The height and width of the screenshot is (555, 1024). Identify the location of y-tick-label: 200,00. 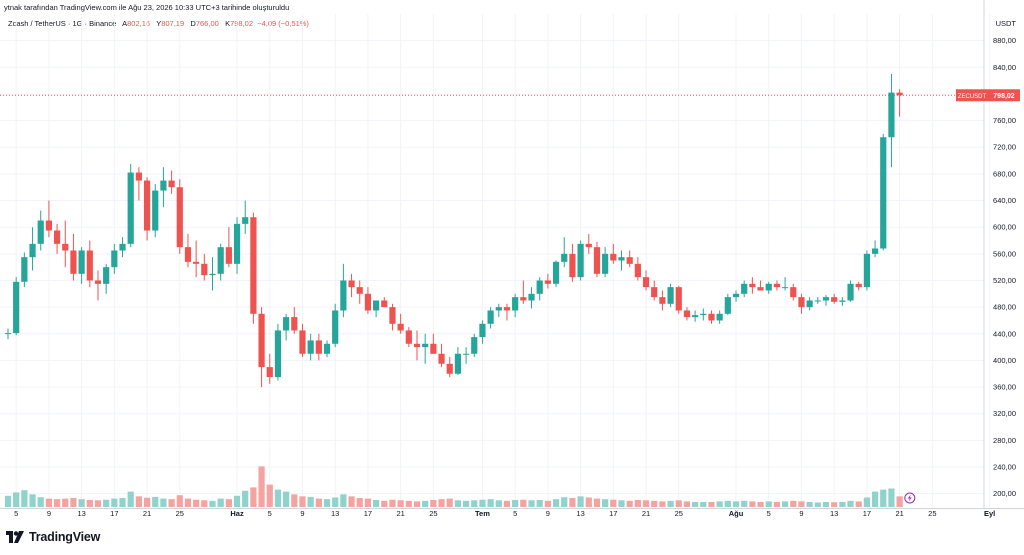
(1004, 493).